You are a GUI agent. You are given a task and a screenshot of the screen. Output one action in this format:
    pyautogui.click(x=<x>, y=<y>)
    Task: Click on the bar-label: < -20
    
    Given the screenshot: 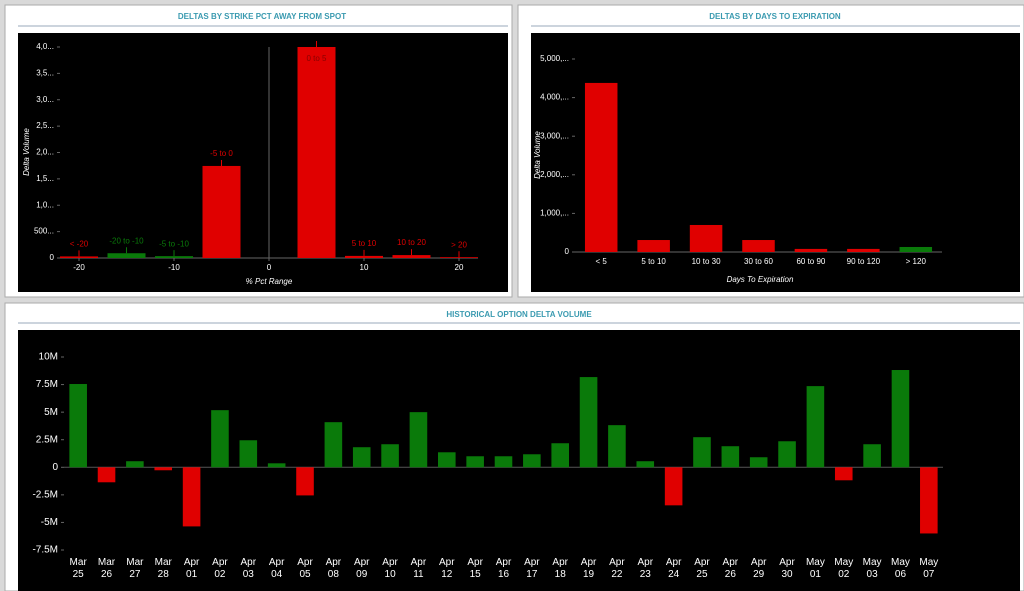 What is the action you would take?
    pyautogui.click(x=79, y=244)
    